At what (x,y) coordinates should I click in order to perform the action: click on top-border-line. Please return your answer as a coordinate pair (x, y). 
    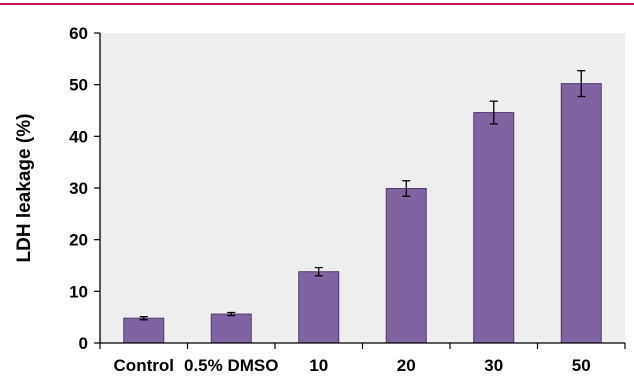
    Looking at the image, I should click on (317, 4).